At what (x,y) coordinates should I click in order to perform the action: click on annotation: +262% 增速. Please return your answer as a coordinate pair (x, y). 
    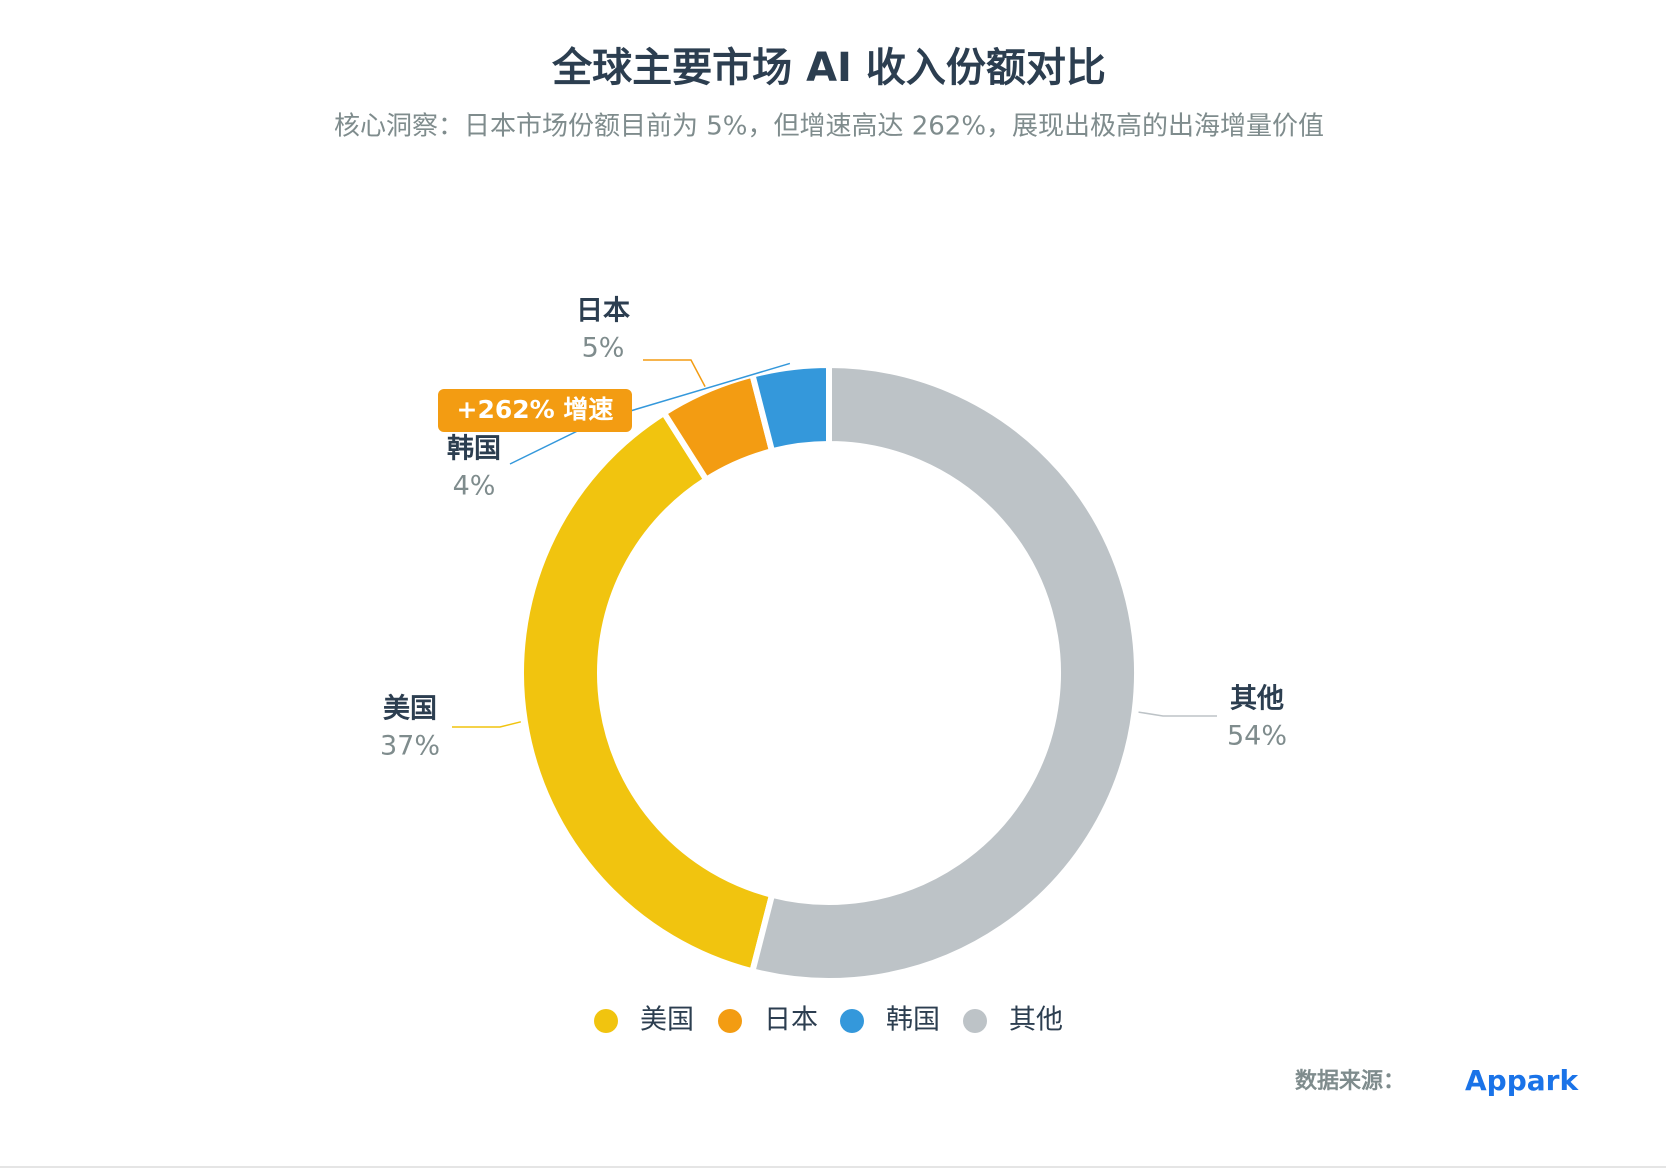
    Looking at the image, I should click on (535, 409).